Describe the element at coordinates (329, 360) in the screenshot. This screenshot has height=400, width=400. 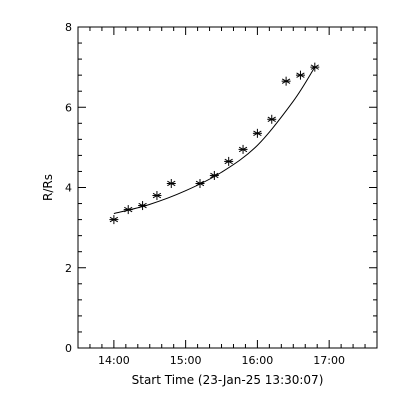
I see `x-tick-label: 17:00` at that location.